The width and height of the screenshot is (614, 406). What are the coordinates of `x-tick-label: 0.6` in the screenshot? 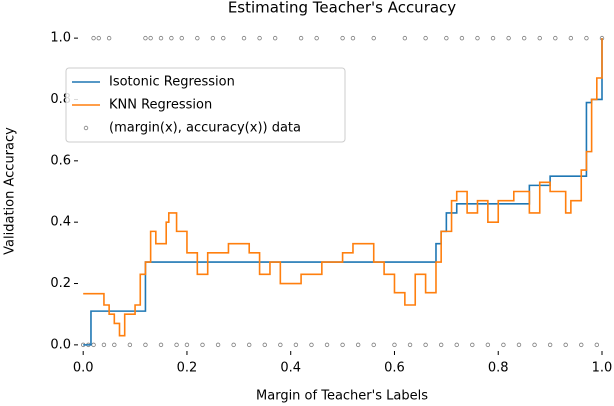 It's located at (394, 368).